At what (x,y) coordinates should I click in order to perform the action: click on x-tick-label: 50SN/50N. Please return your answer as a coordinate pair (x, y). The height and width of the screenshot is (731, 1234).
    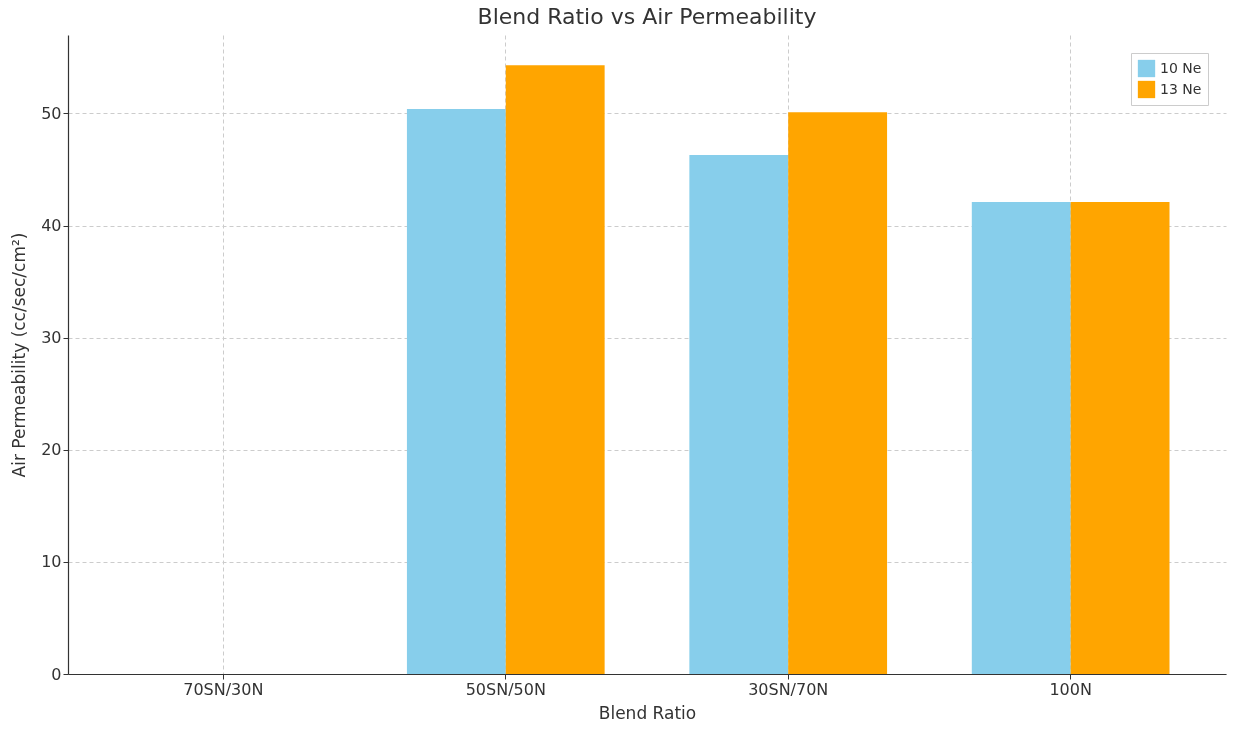
    Looking at the image, I should click on (505, 689).